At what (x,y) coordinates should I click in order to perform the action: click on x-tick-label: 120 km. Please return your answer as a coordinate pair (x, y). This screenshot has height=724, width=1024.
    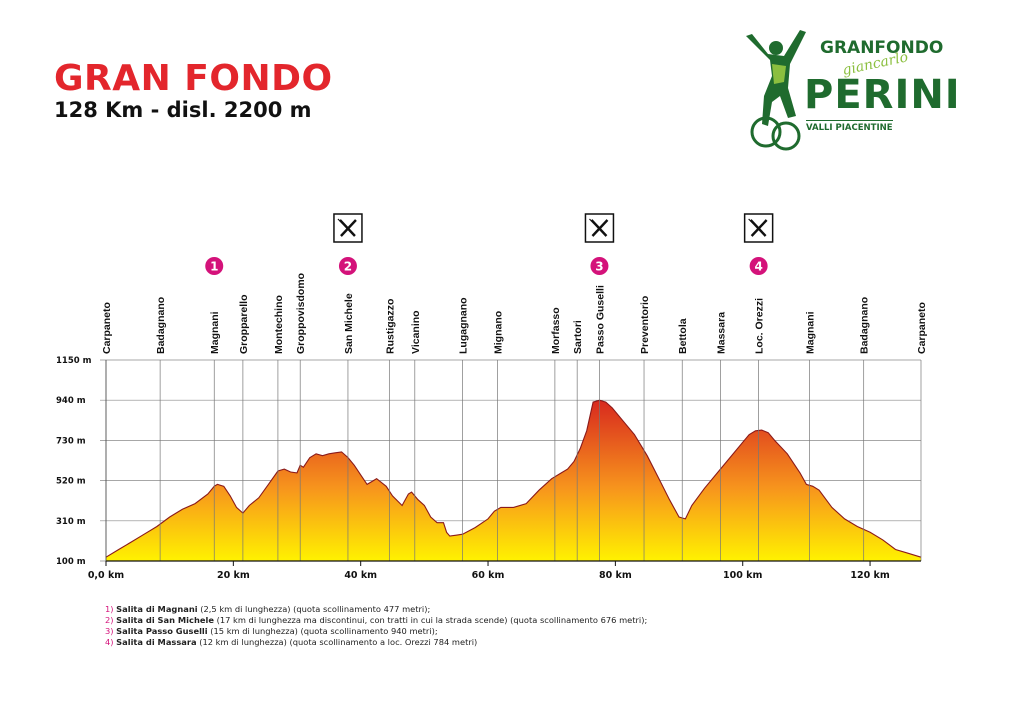
    Looking at the image, I should click on (869, 575).